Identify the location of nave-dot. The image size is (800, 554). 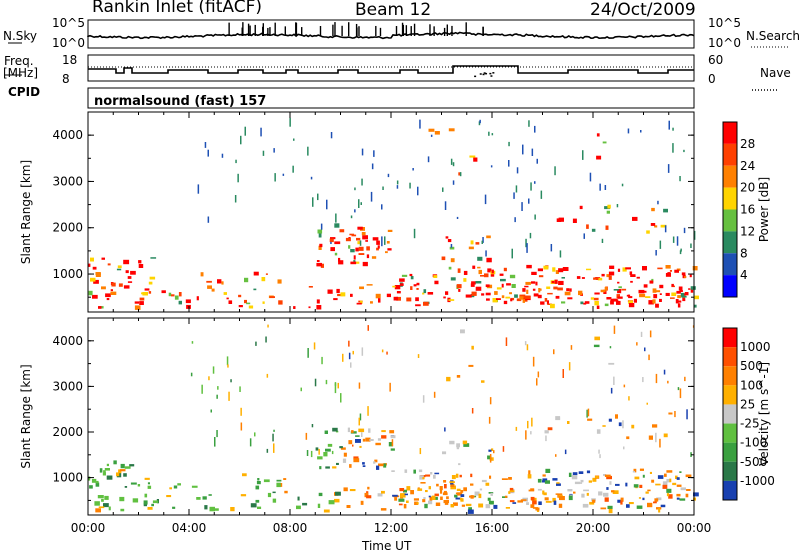
(475, 76).